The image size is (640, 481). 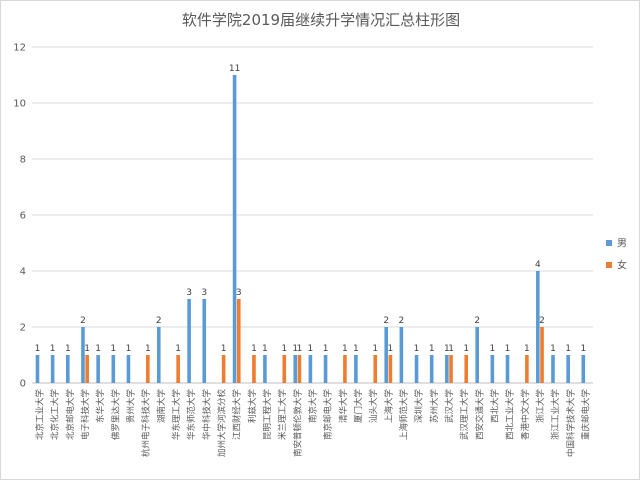 I want to click on x-tick-label: 上海大学, so click(x=388, y=406).